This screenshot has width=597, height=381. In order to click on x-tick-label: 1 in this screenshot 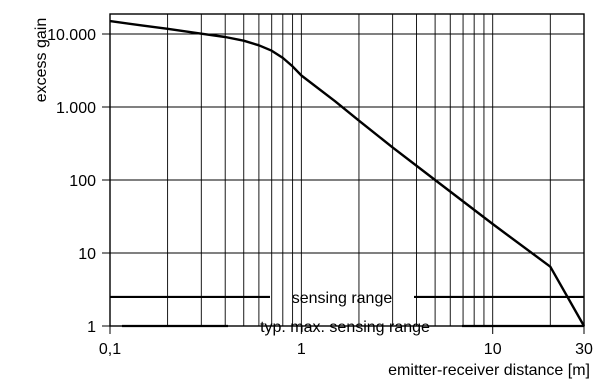, I will do `click(301, 349)`.